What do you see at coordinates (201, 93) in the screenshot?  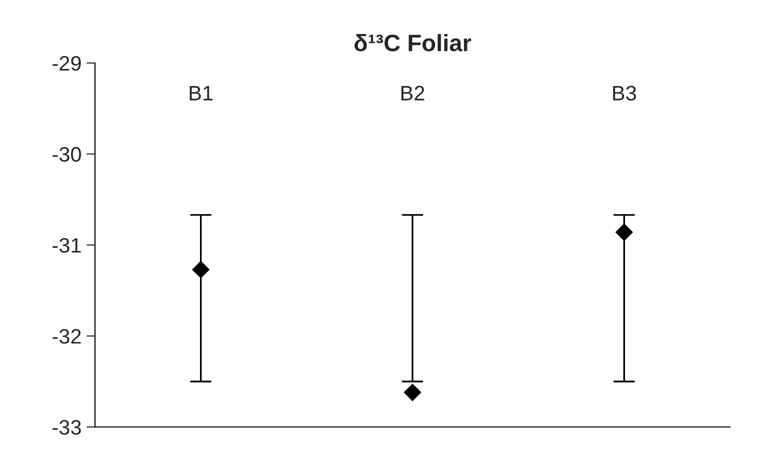 I see `x-tick-label: B1` at bounding box center [201, 93].